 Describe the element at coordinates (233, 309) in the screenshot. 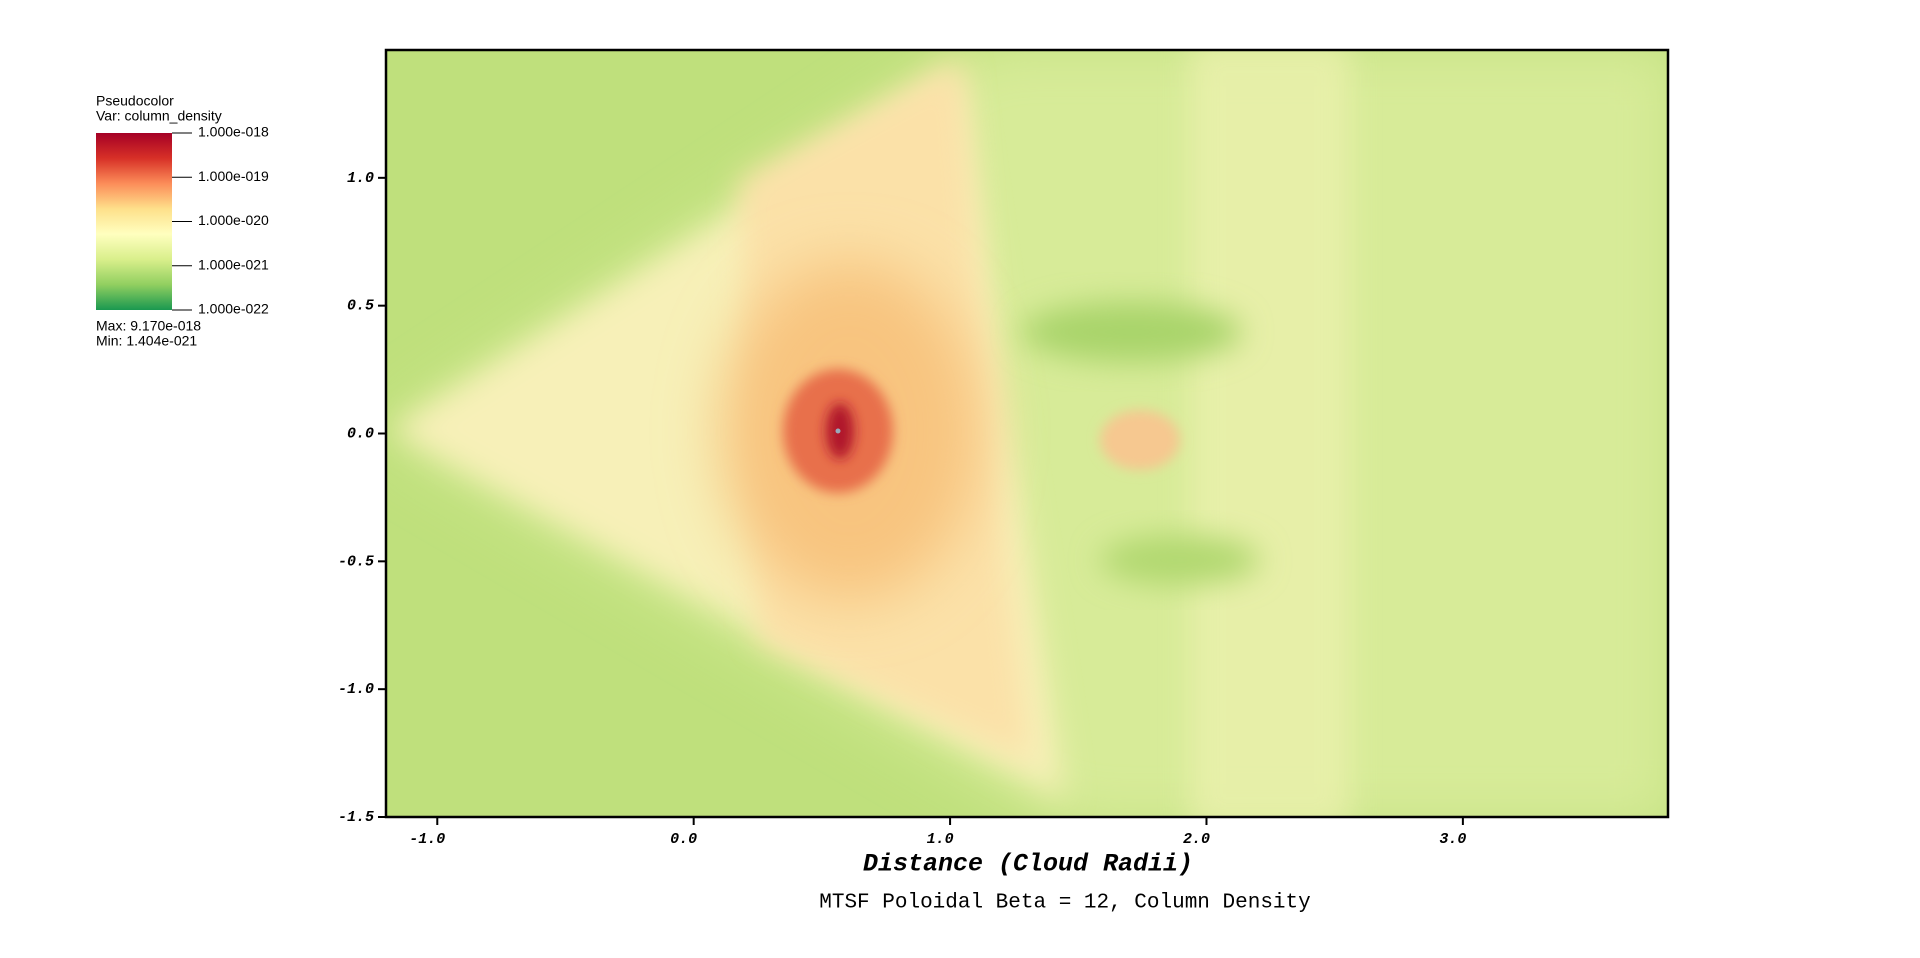

I see `legend-tick-label: 1.000e-022` at that location.